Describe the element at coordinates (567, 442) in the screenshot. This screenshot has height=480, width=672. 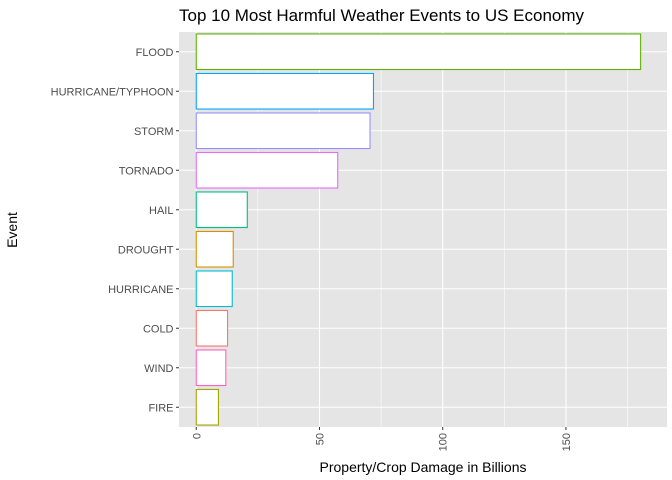
I see `x-tick-label: 150` at that location.